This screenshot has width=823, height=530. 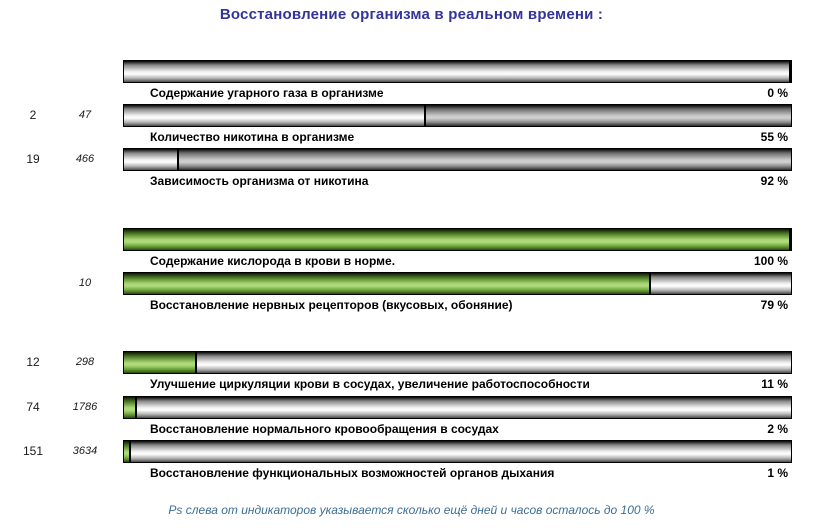 What do you see at coordinates (777, 473) in the screenshot?
I see `indicator-percent: 1 %` at bounding box center [777, 473].